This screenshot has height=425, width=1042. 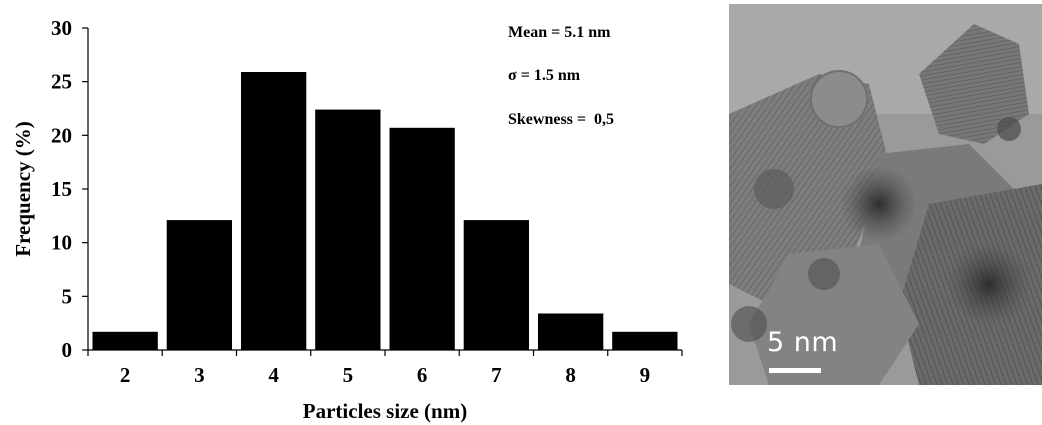 What do you see at coordinates (559, 32) in the screenshot?
I see `annotation-mean: Mean = 5.1 nm` at bounding box center [559, 32].